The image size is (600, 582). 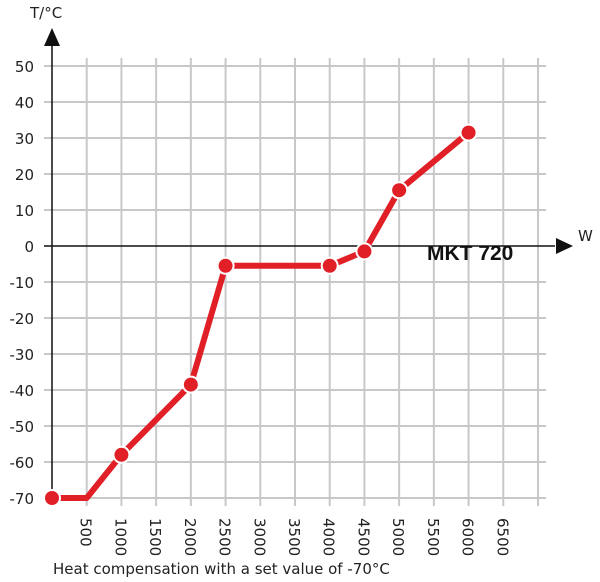 What do you see at coordinates (24, 211) in the screenshot?
I see `y-tick-label: 10` at bounding box center [24, 211].